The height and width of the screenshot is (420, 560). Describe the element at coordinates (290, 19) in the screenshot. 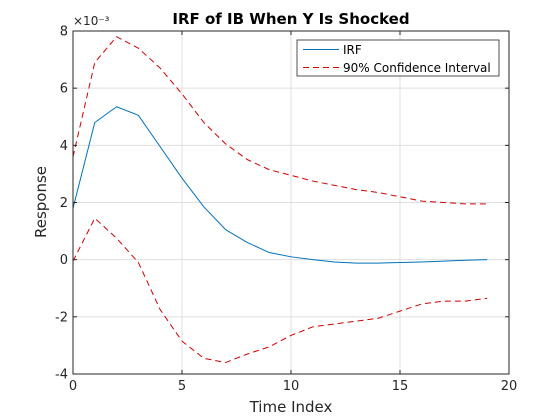

I see `chart-title: IRF of IB When Y Is Shocked` at that location.